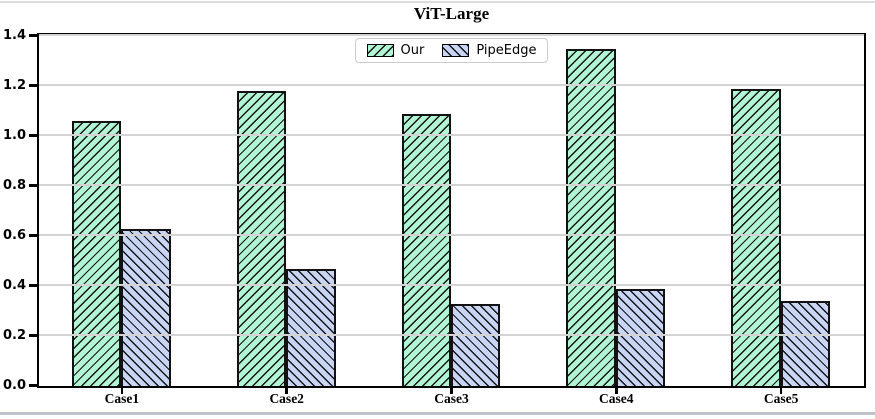 The image size is (875, 419). What do you see at coordinates (640, 337) in the screenshot?
I see `bar-pipeedge-case4` at bounding box center [640, 337].